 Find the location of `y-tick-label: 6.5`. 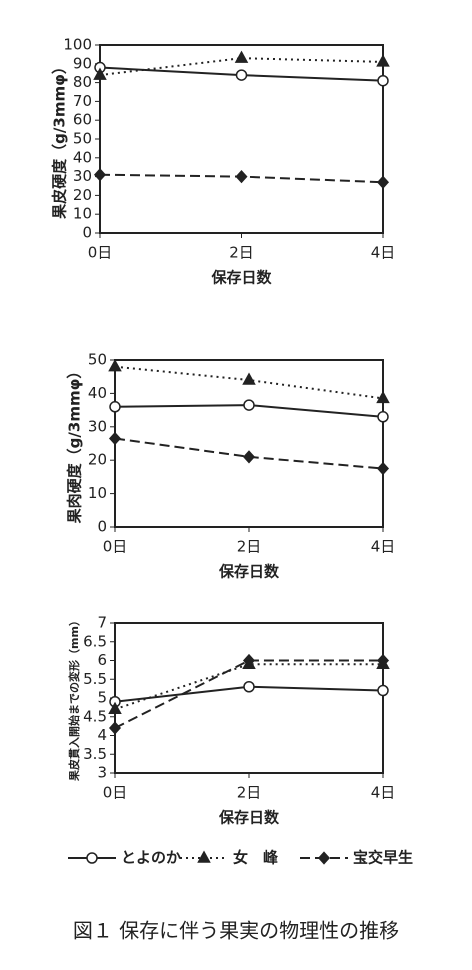

y-tick-label: 6.5 is located at coordinates (95, 641).